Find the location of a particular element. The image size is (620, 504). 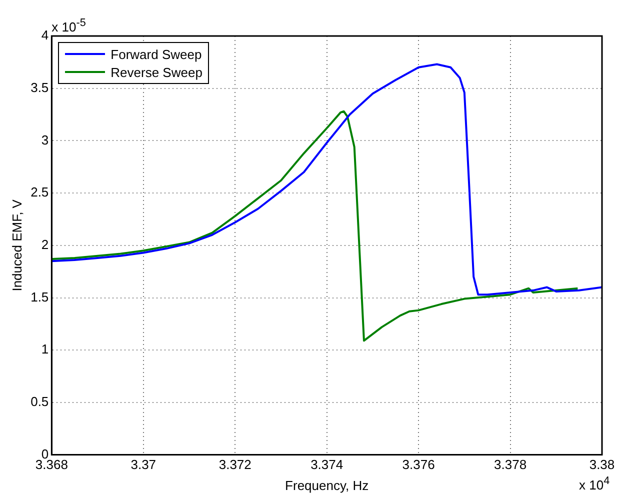

x-tick-label: 3.37 is located at coordinates (143, 464).